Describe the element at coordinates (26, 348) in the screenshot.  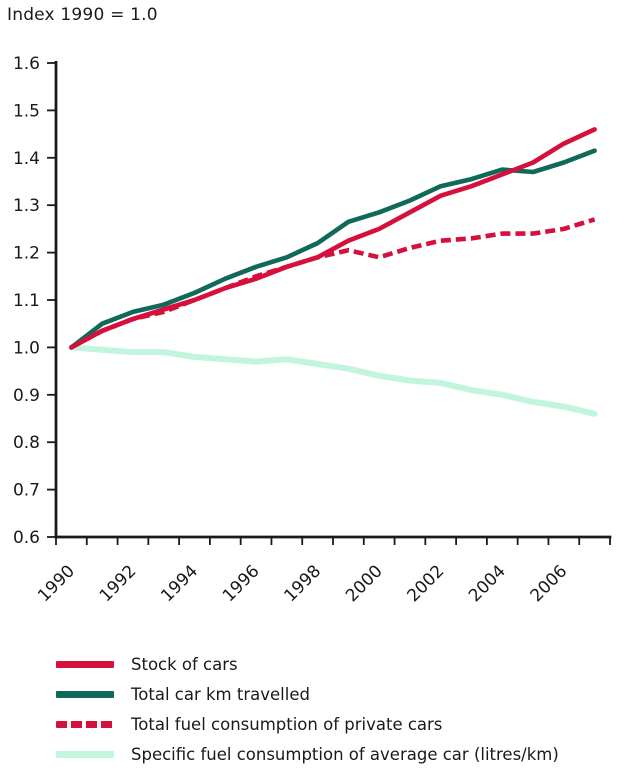
I see `y-tick-label: 1.0` at that location.